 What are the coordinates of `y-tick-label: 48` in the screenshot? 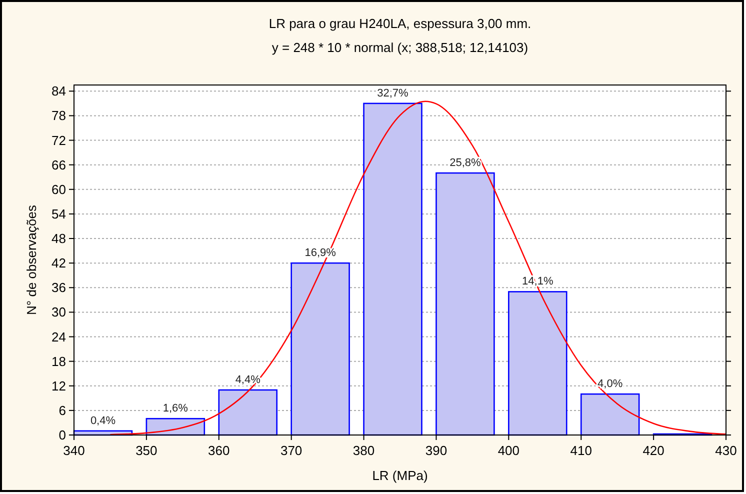 It's located at (59, 238).